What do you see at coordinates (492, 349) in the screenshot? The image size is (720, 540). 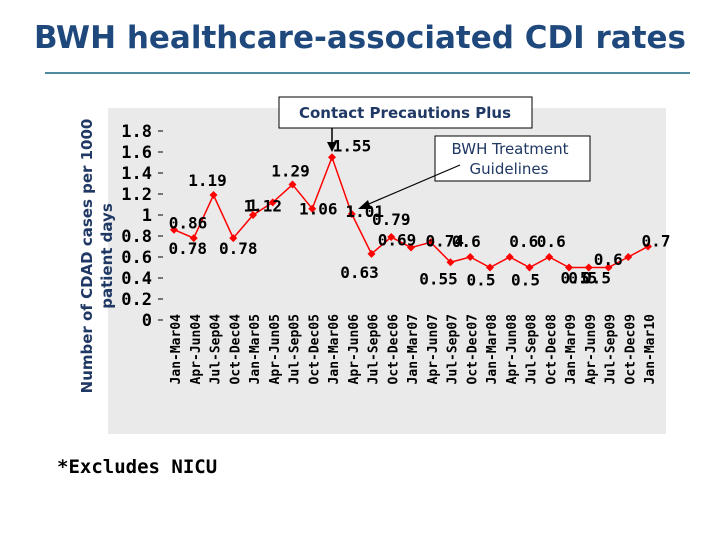 I see `x-tick-label: Jan-Mar08` at bounding box center [492, 349].